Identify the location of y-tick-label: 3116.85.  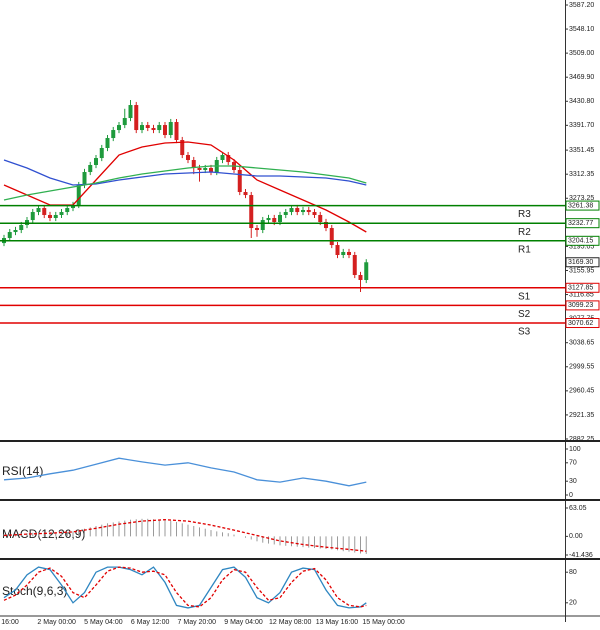
(581, 294).